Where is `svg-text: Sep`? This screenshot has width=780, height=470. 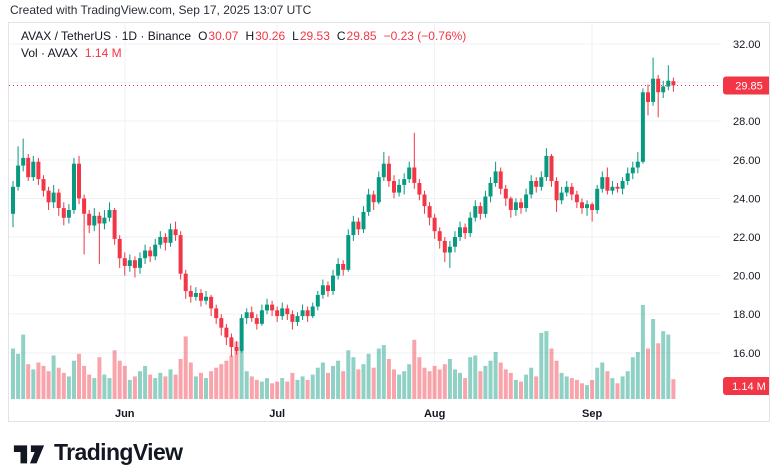
svg-text: Sep is located at coordinates (592, 414).